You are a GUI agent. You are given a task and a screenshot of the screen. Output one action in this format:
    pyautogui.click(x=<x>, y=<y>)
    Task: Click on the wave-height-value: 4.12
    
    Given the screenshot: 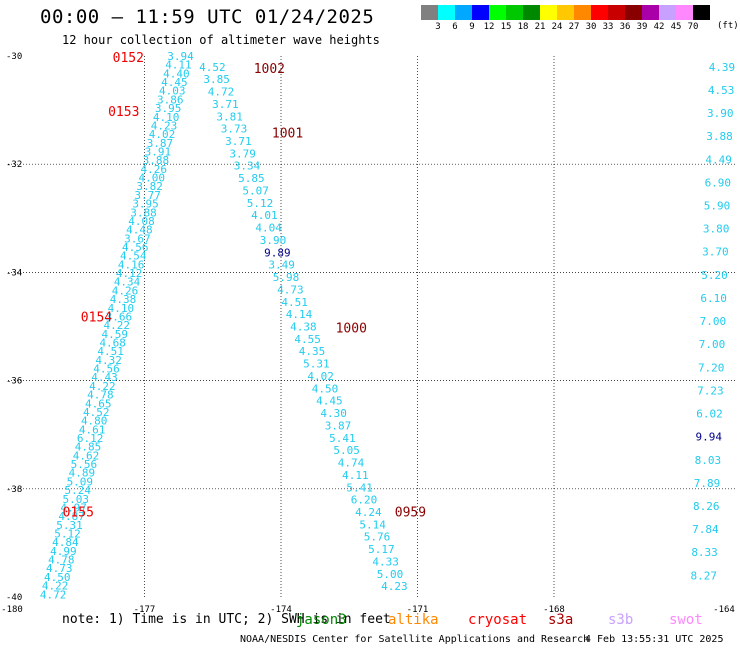 What is the action you would take?
    pyautogui.click(x=129, y=273)
    